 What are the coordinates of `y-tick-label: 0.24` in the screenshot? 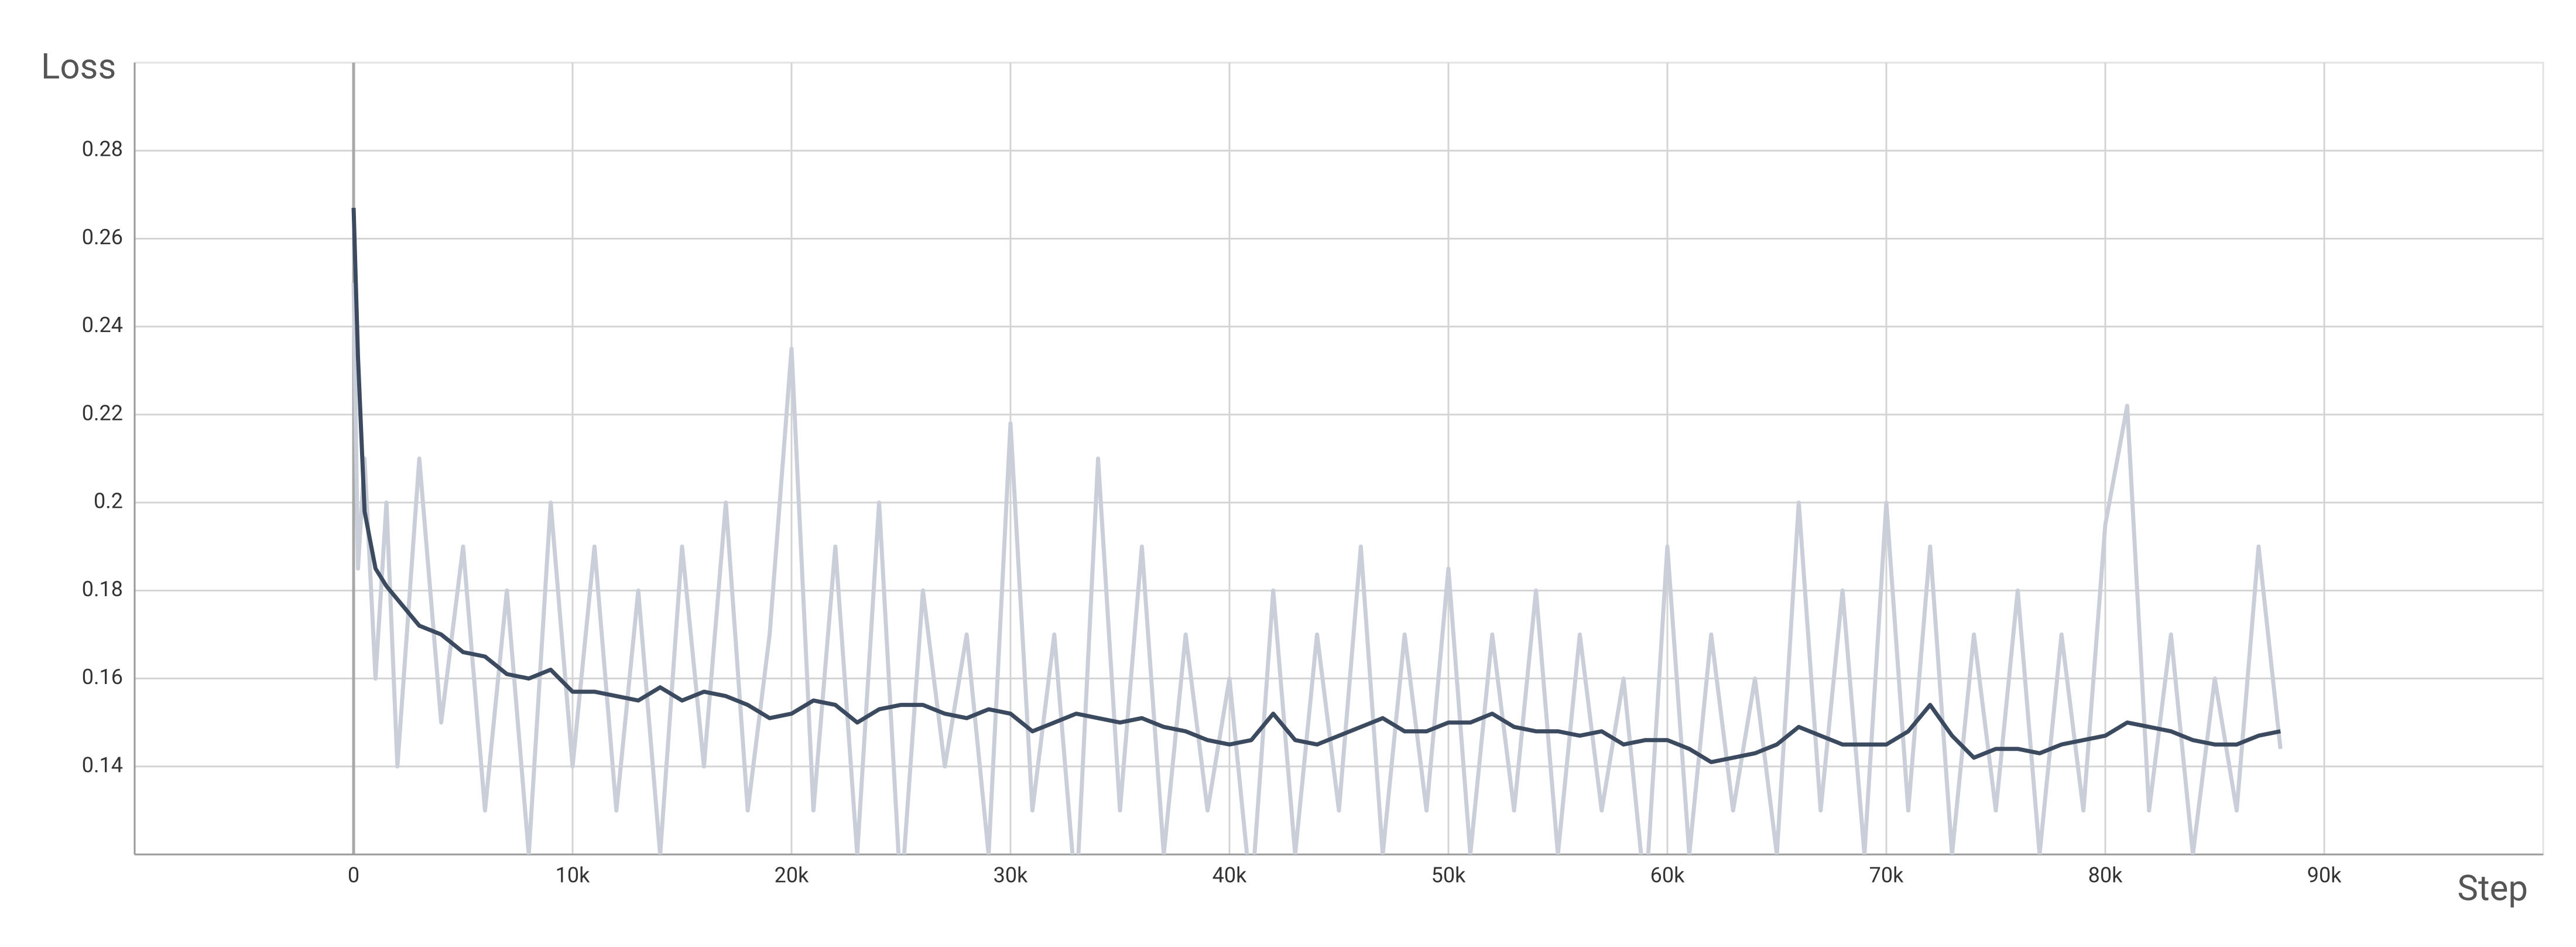 It's located at (102, 325).